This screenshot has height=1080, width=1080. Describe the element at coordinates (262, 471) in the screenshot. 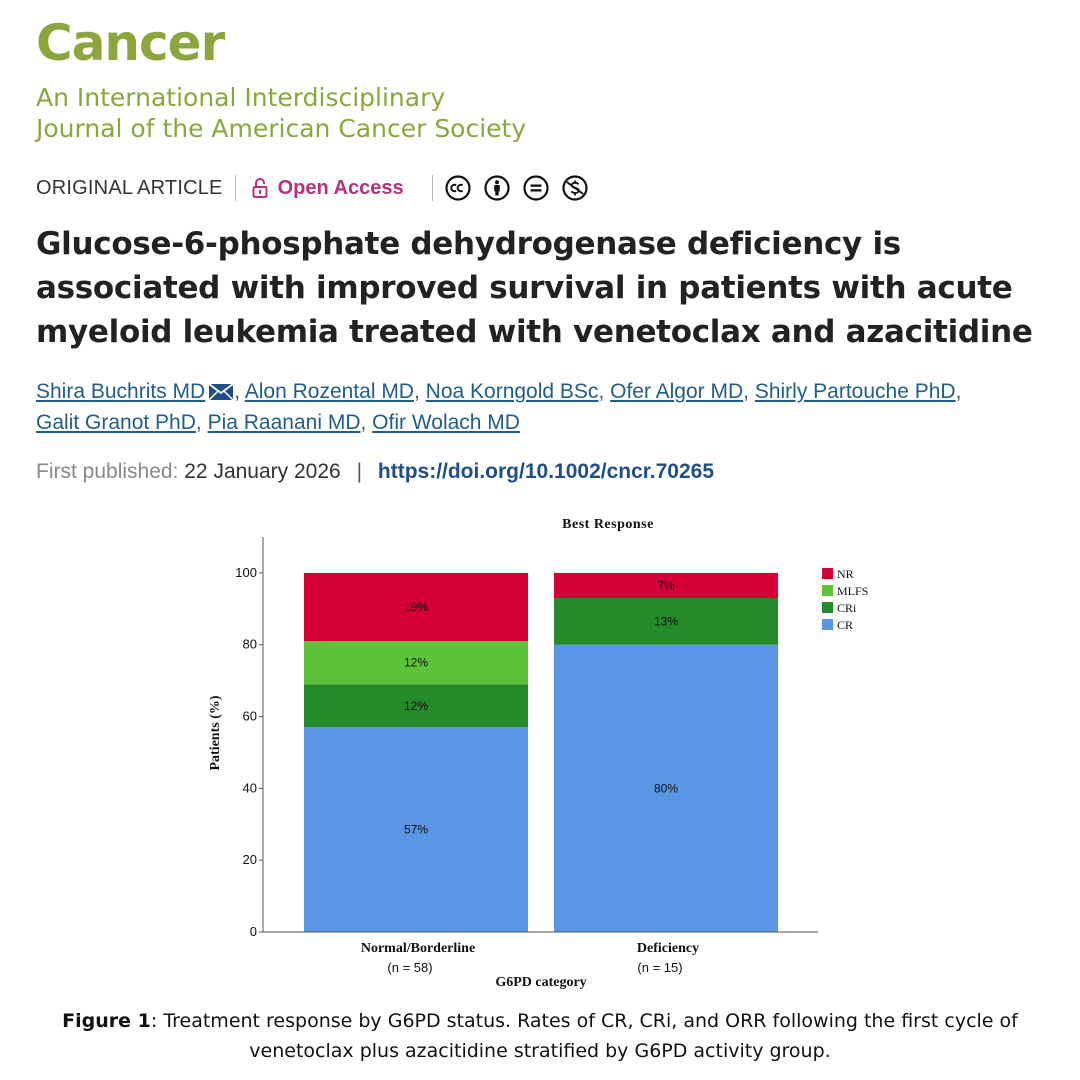

I see `first-published-date: 22 January 2026` at that location.